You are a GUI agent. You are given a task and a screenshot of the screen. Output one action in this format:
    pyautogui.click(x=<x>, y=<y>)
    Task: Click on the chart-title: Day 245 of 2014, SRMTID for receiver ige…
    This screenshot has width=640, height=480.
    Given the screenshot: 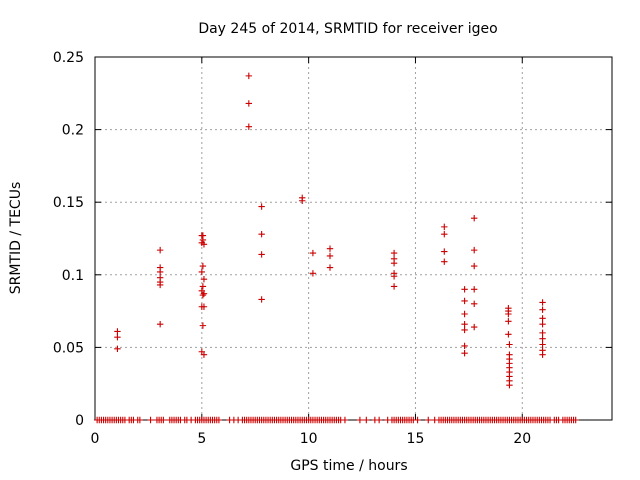 What is the action you would take?
    pyautogui.click(x=347, y=29)
    